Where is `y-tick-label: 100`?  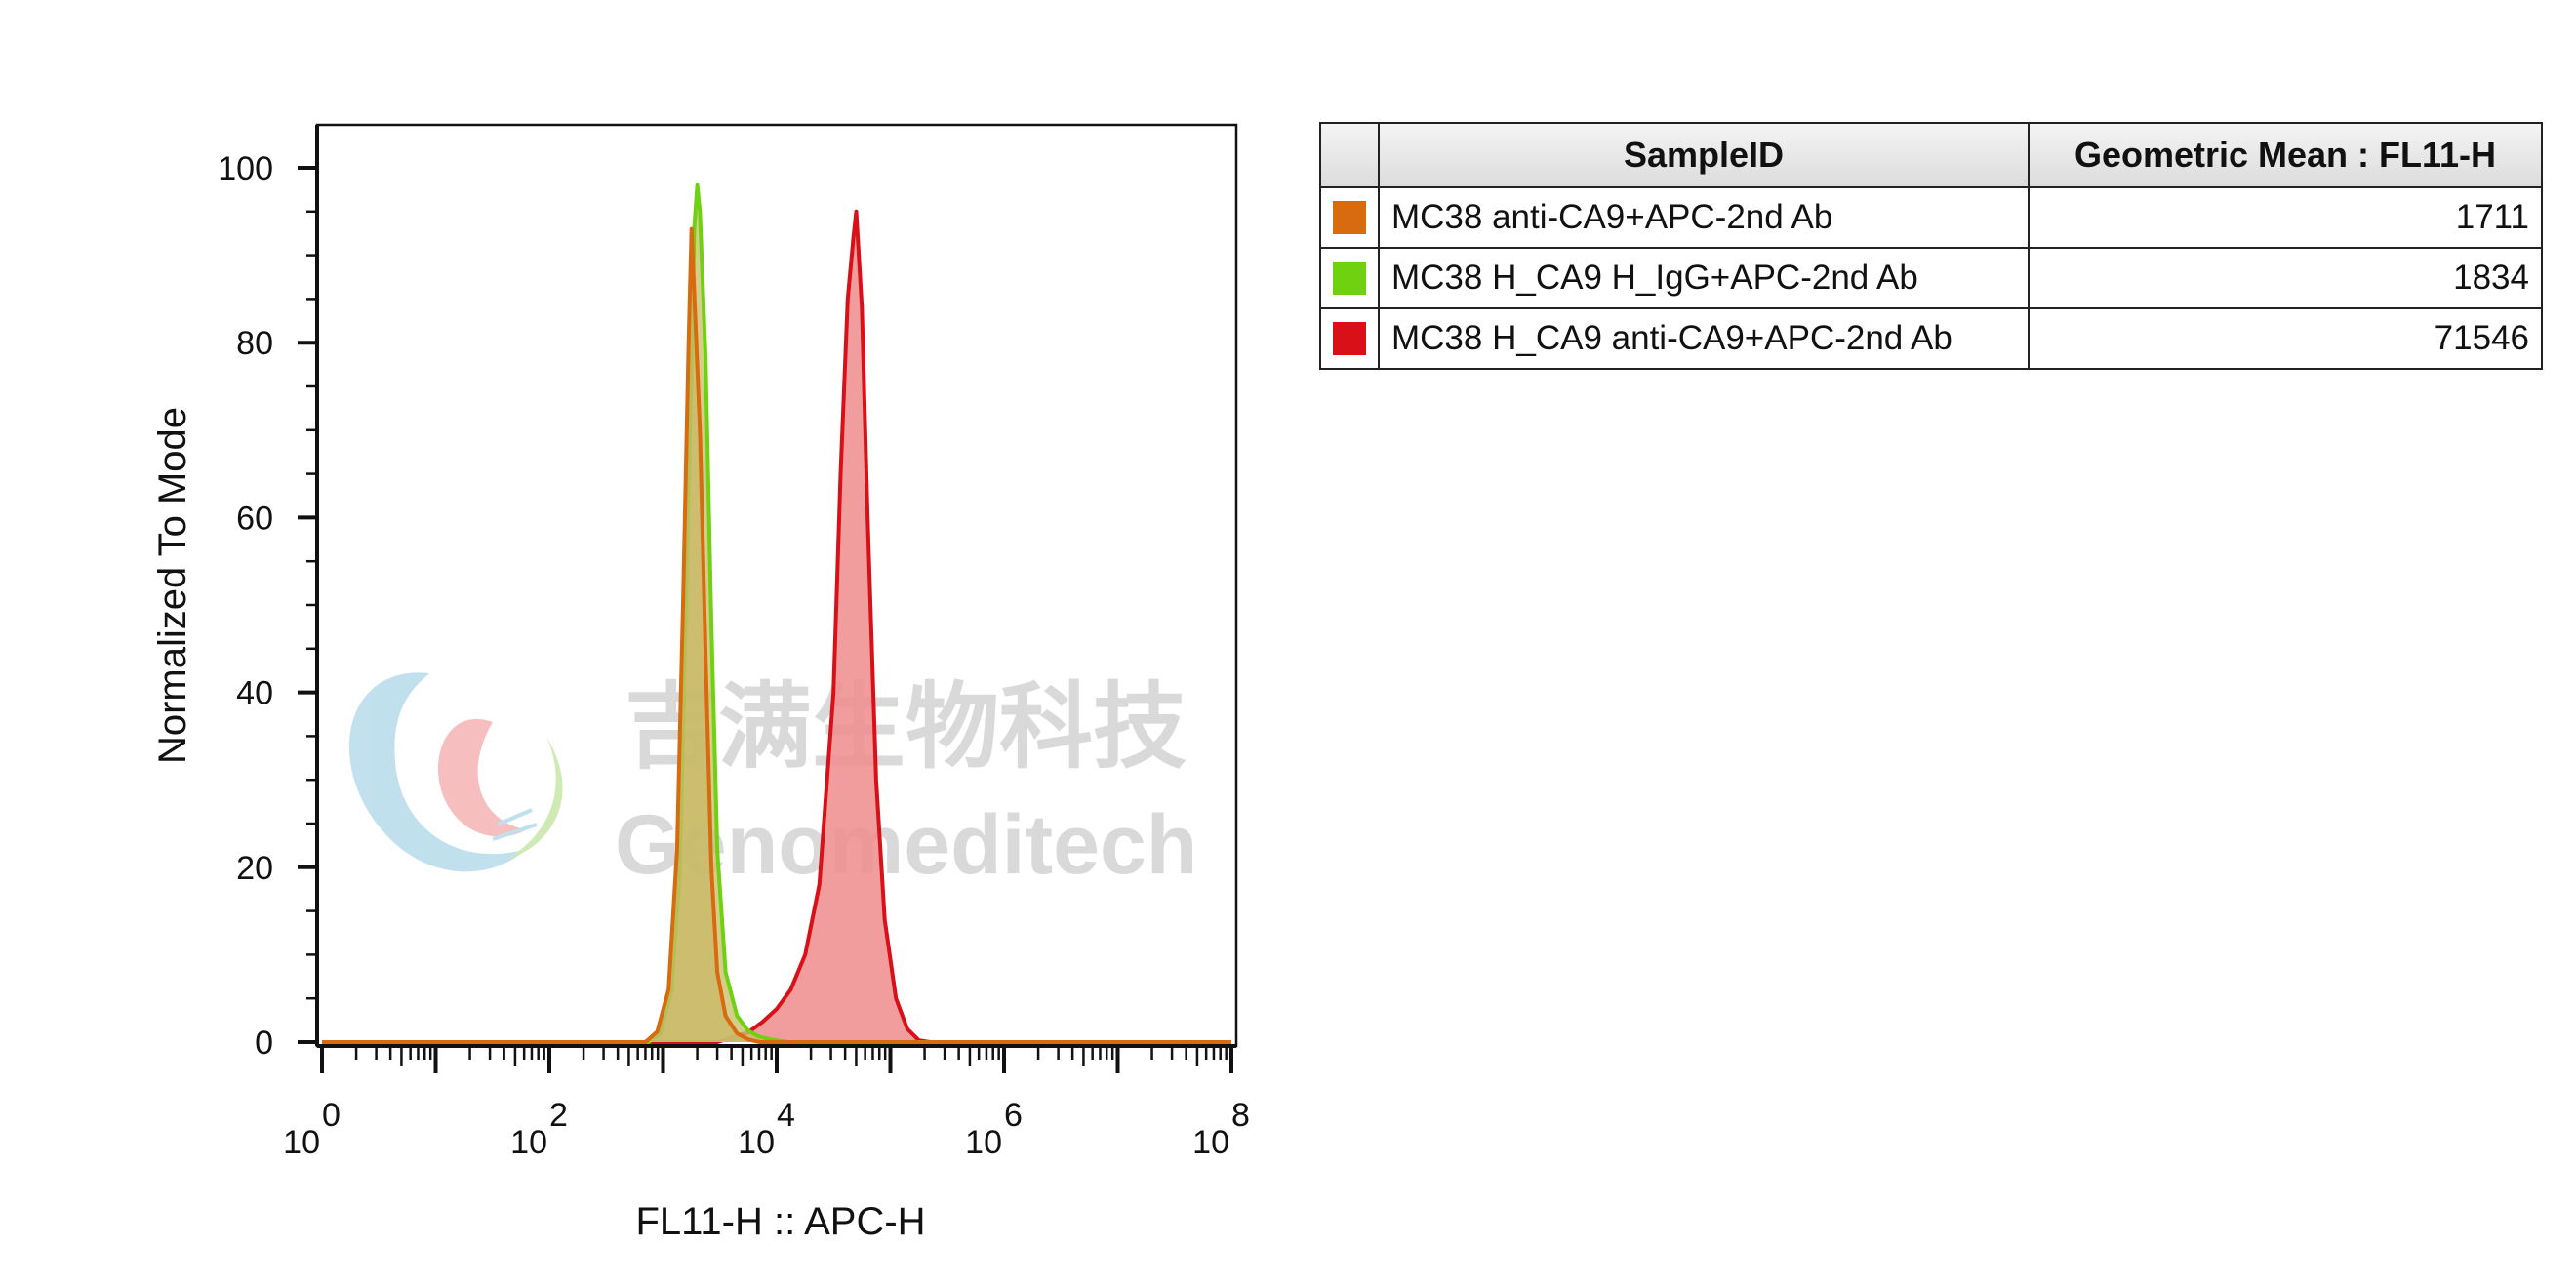
y-tick-label: 100 is located at coordinates (245, 168).